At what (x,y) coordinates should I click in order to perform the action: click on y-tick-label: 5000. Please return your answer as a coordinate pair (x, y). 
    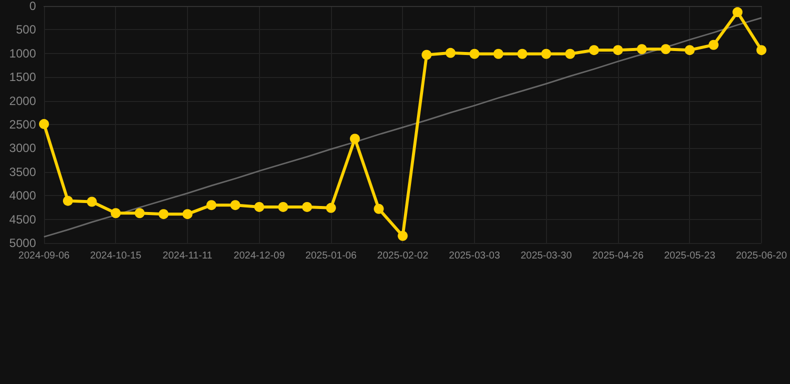
    Looking at the image, I should click on (22, 243).